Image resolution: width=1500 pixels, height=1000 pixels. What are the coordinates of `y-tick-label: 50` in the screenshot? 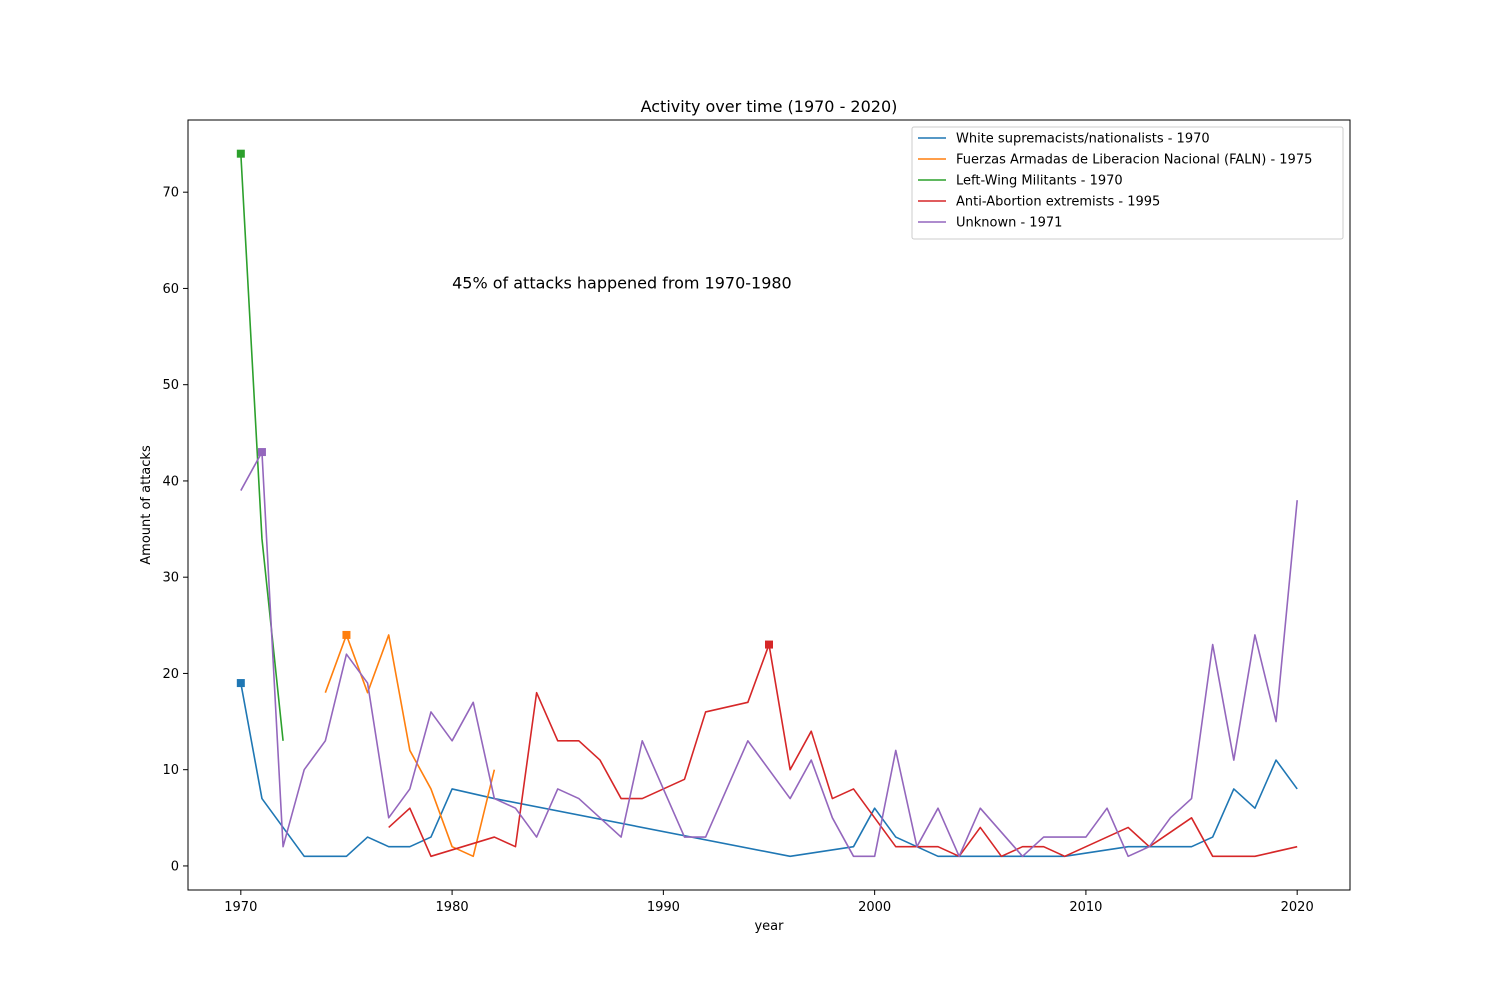 It's located at (170, 385).